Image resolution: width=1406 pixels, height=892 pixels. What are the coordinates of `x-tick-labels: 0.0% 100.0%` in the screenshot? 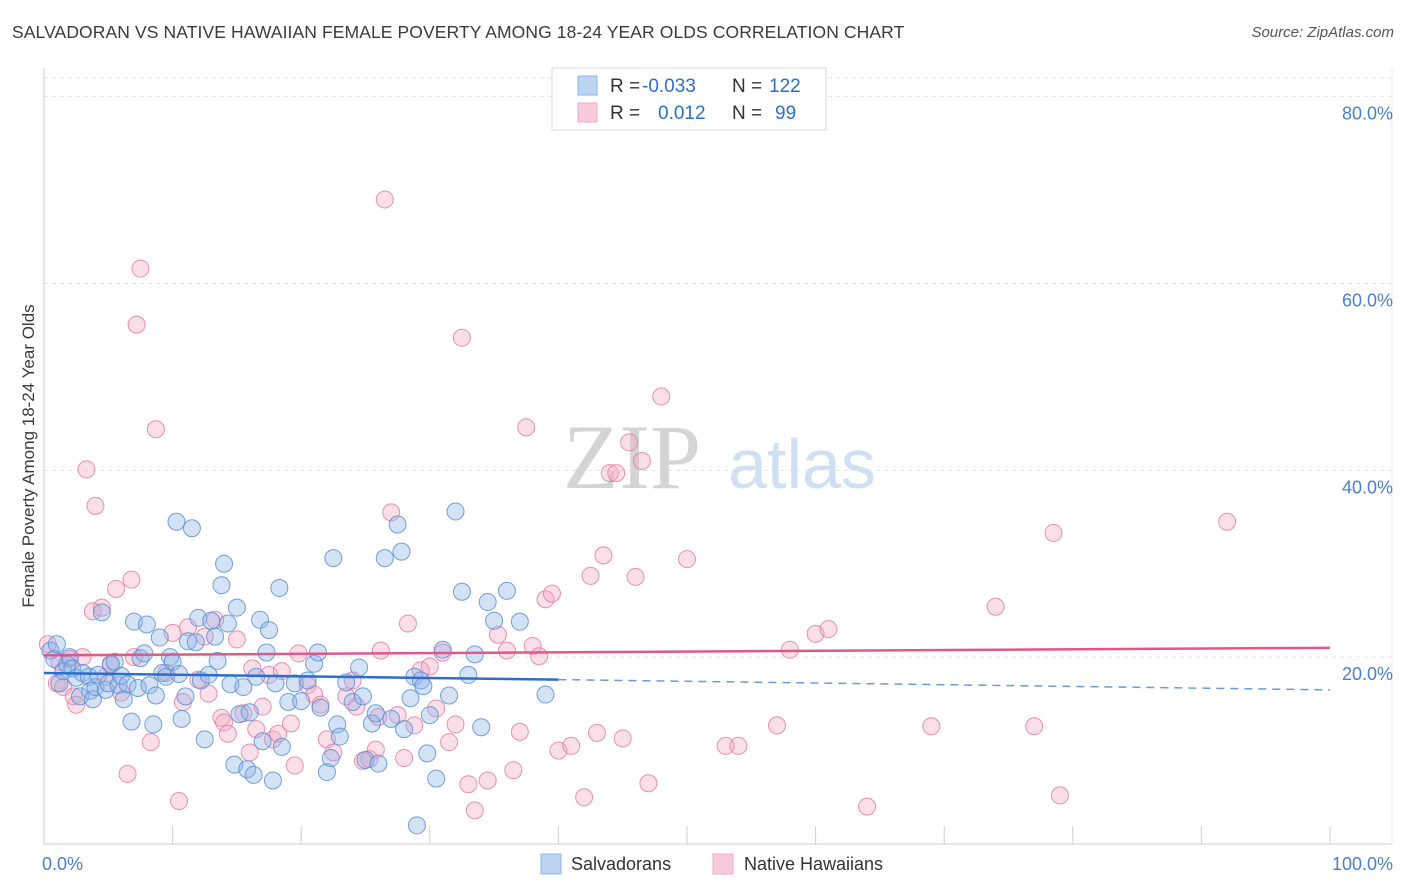 It's located at (717, 864).